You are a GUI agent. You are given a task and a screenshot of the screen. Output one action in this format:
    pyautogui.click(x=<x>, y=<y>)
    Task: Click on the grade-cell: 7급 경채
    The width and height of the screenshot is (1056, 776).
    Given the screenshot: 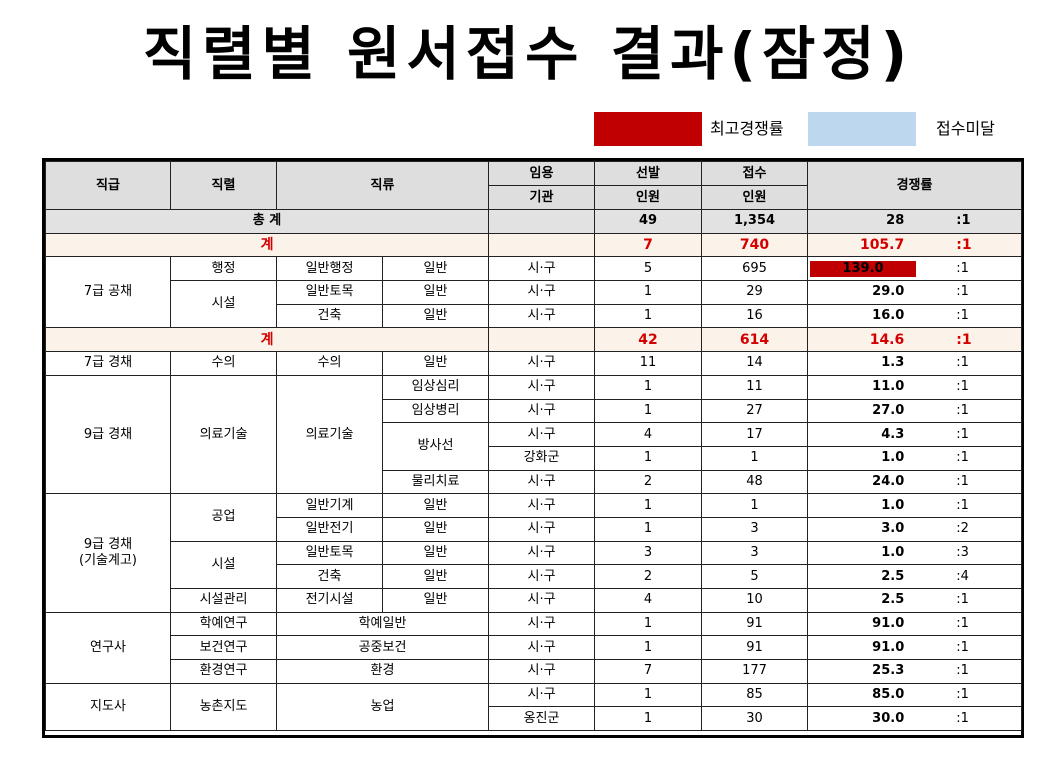 What is the action you would take?
    pyautogui.click(x=108, y=363)
    